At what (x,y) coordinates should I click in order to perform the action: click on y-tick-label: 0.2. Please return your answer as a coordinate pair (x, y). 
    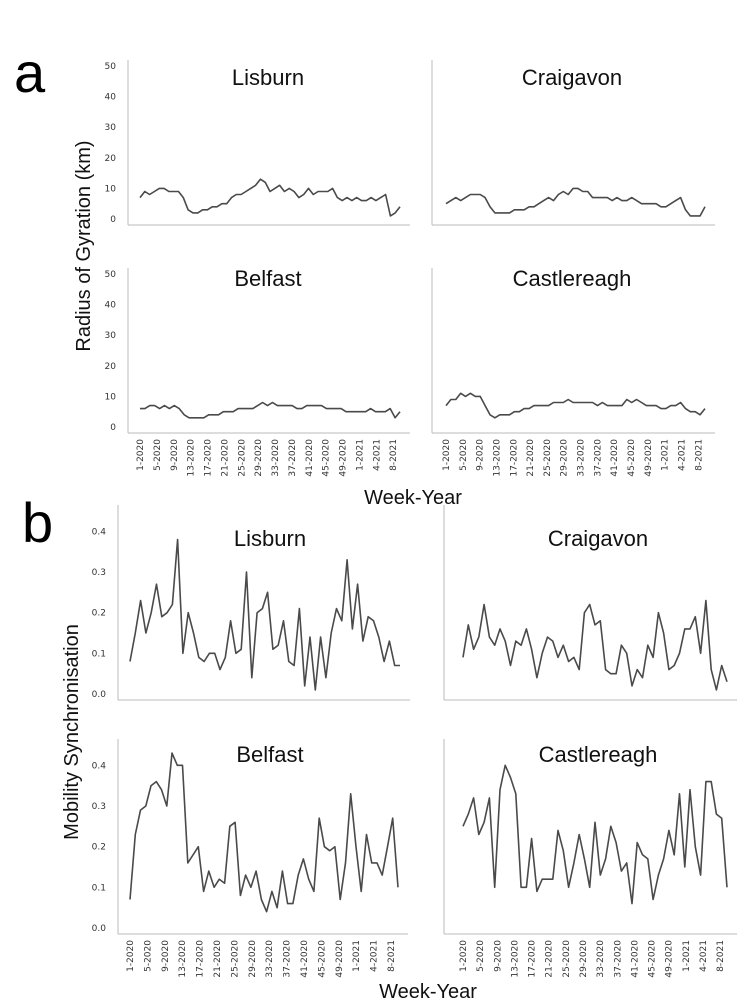
    Looking at the image, I should click on (99, 848).